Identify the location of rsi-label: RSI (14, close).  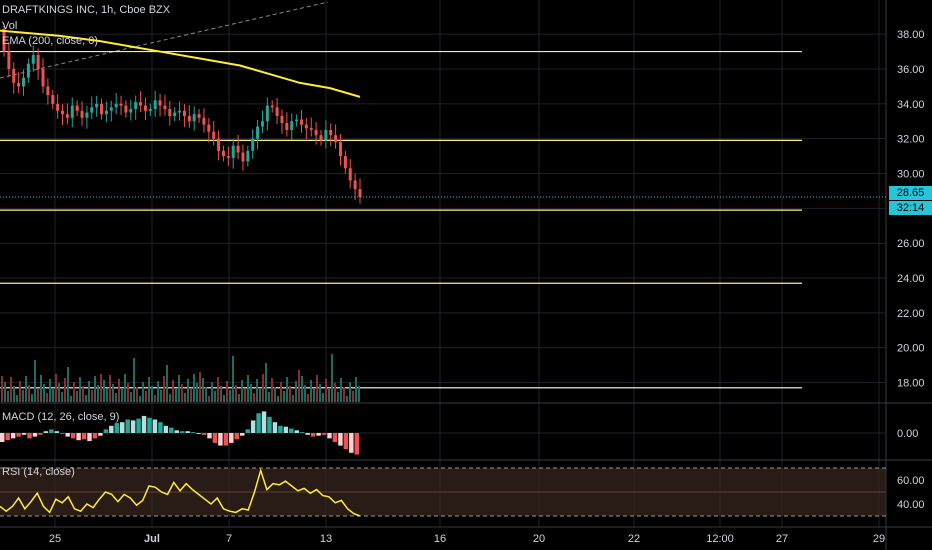
(38, 472).